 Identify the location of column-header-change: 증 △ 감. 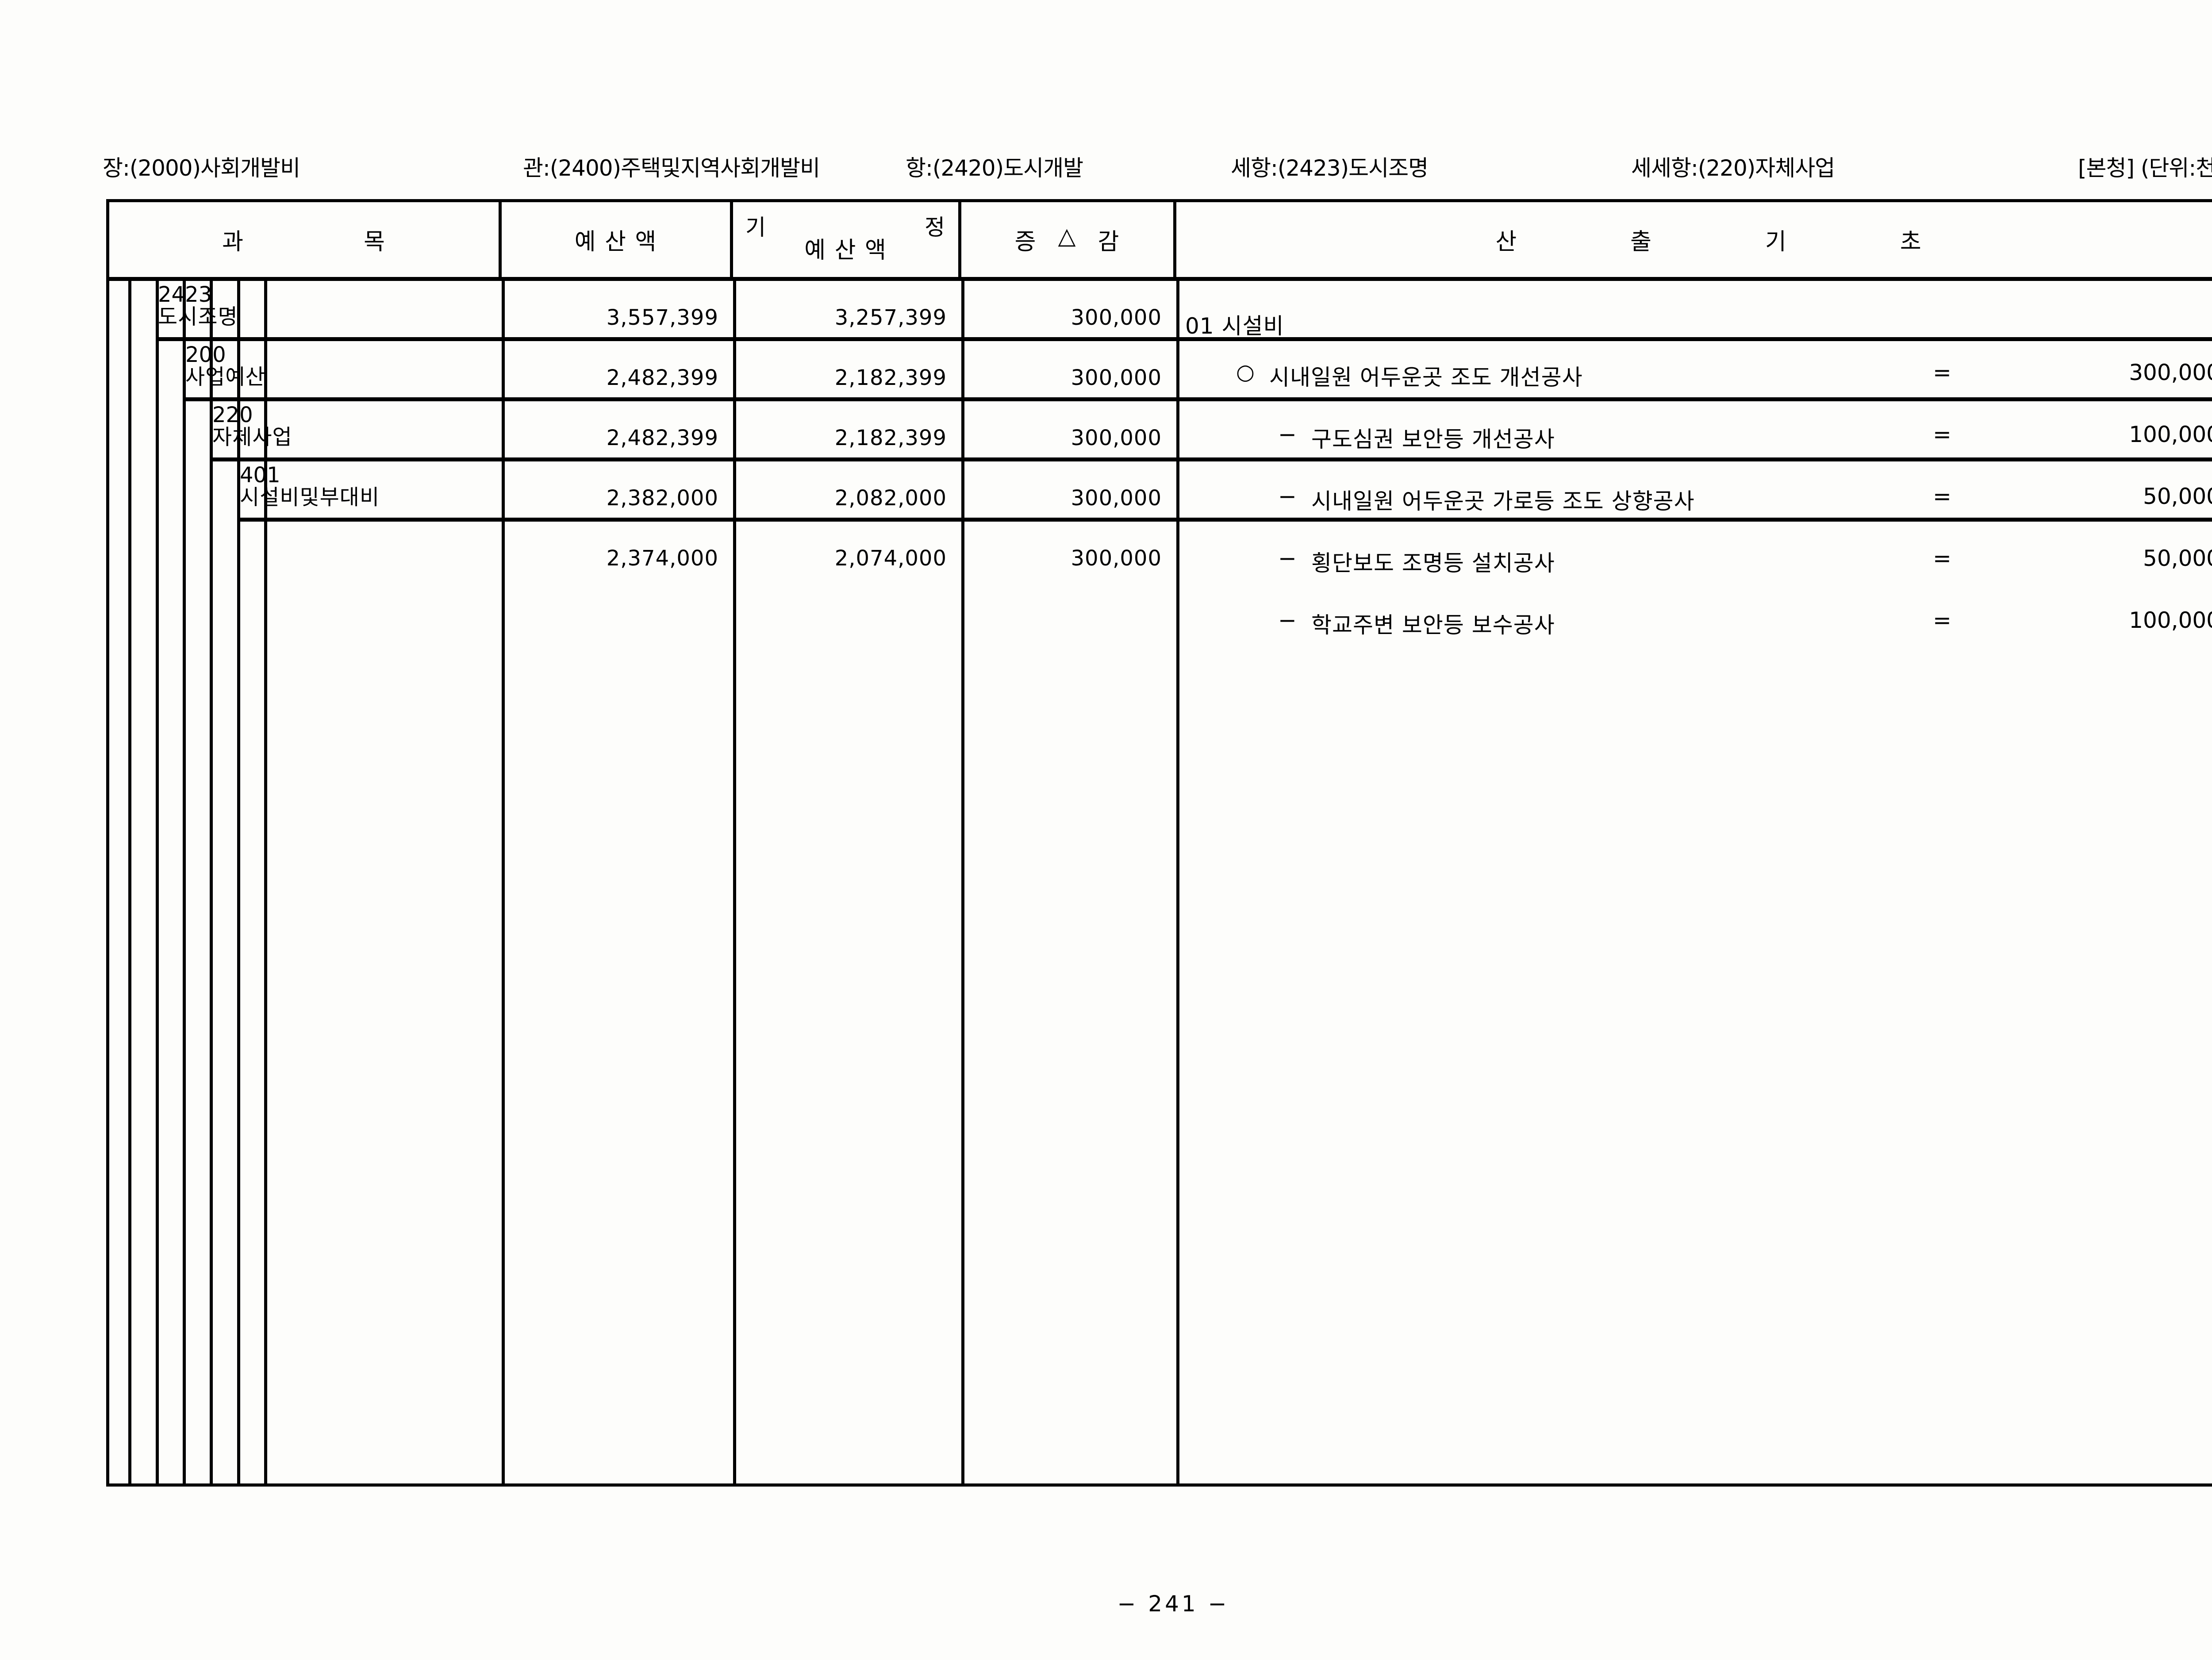
(1068, 240).